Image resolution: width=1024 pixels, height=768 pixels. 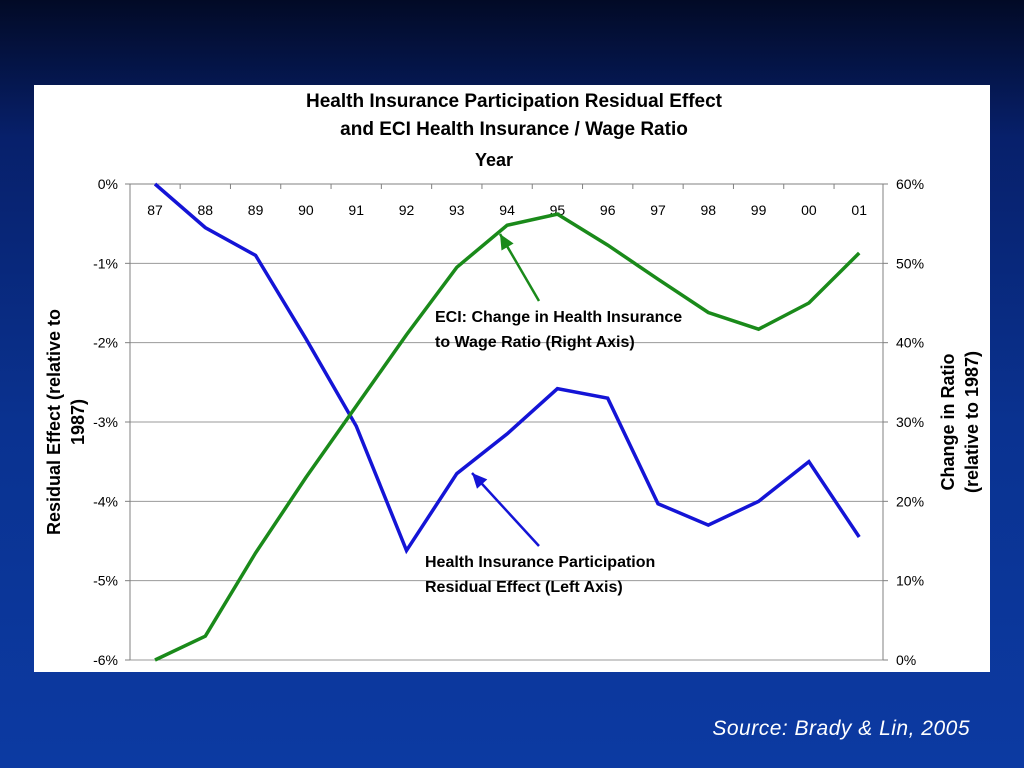 What do you see at coordinates (658, 210) in the screenshot?
I see `x-tick-label: 97` at bounding box center [658, 210].